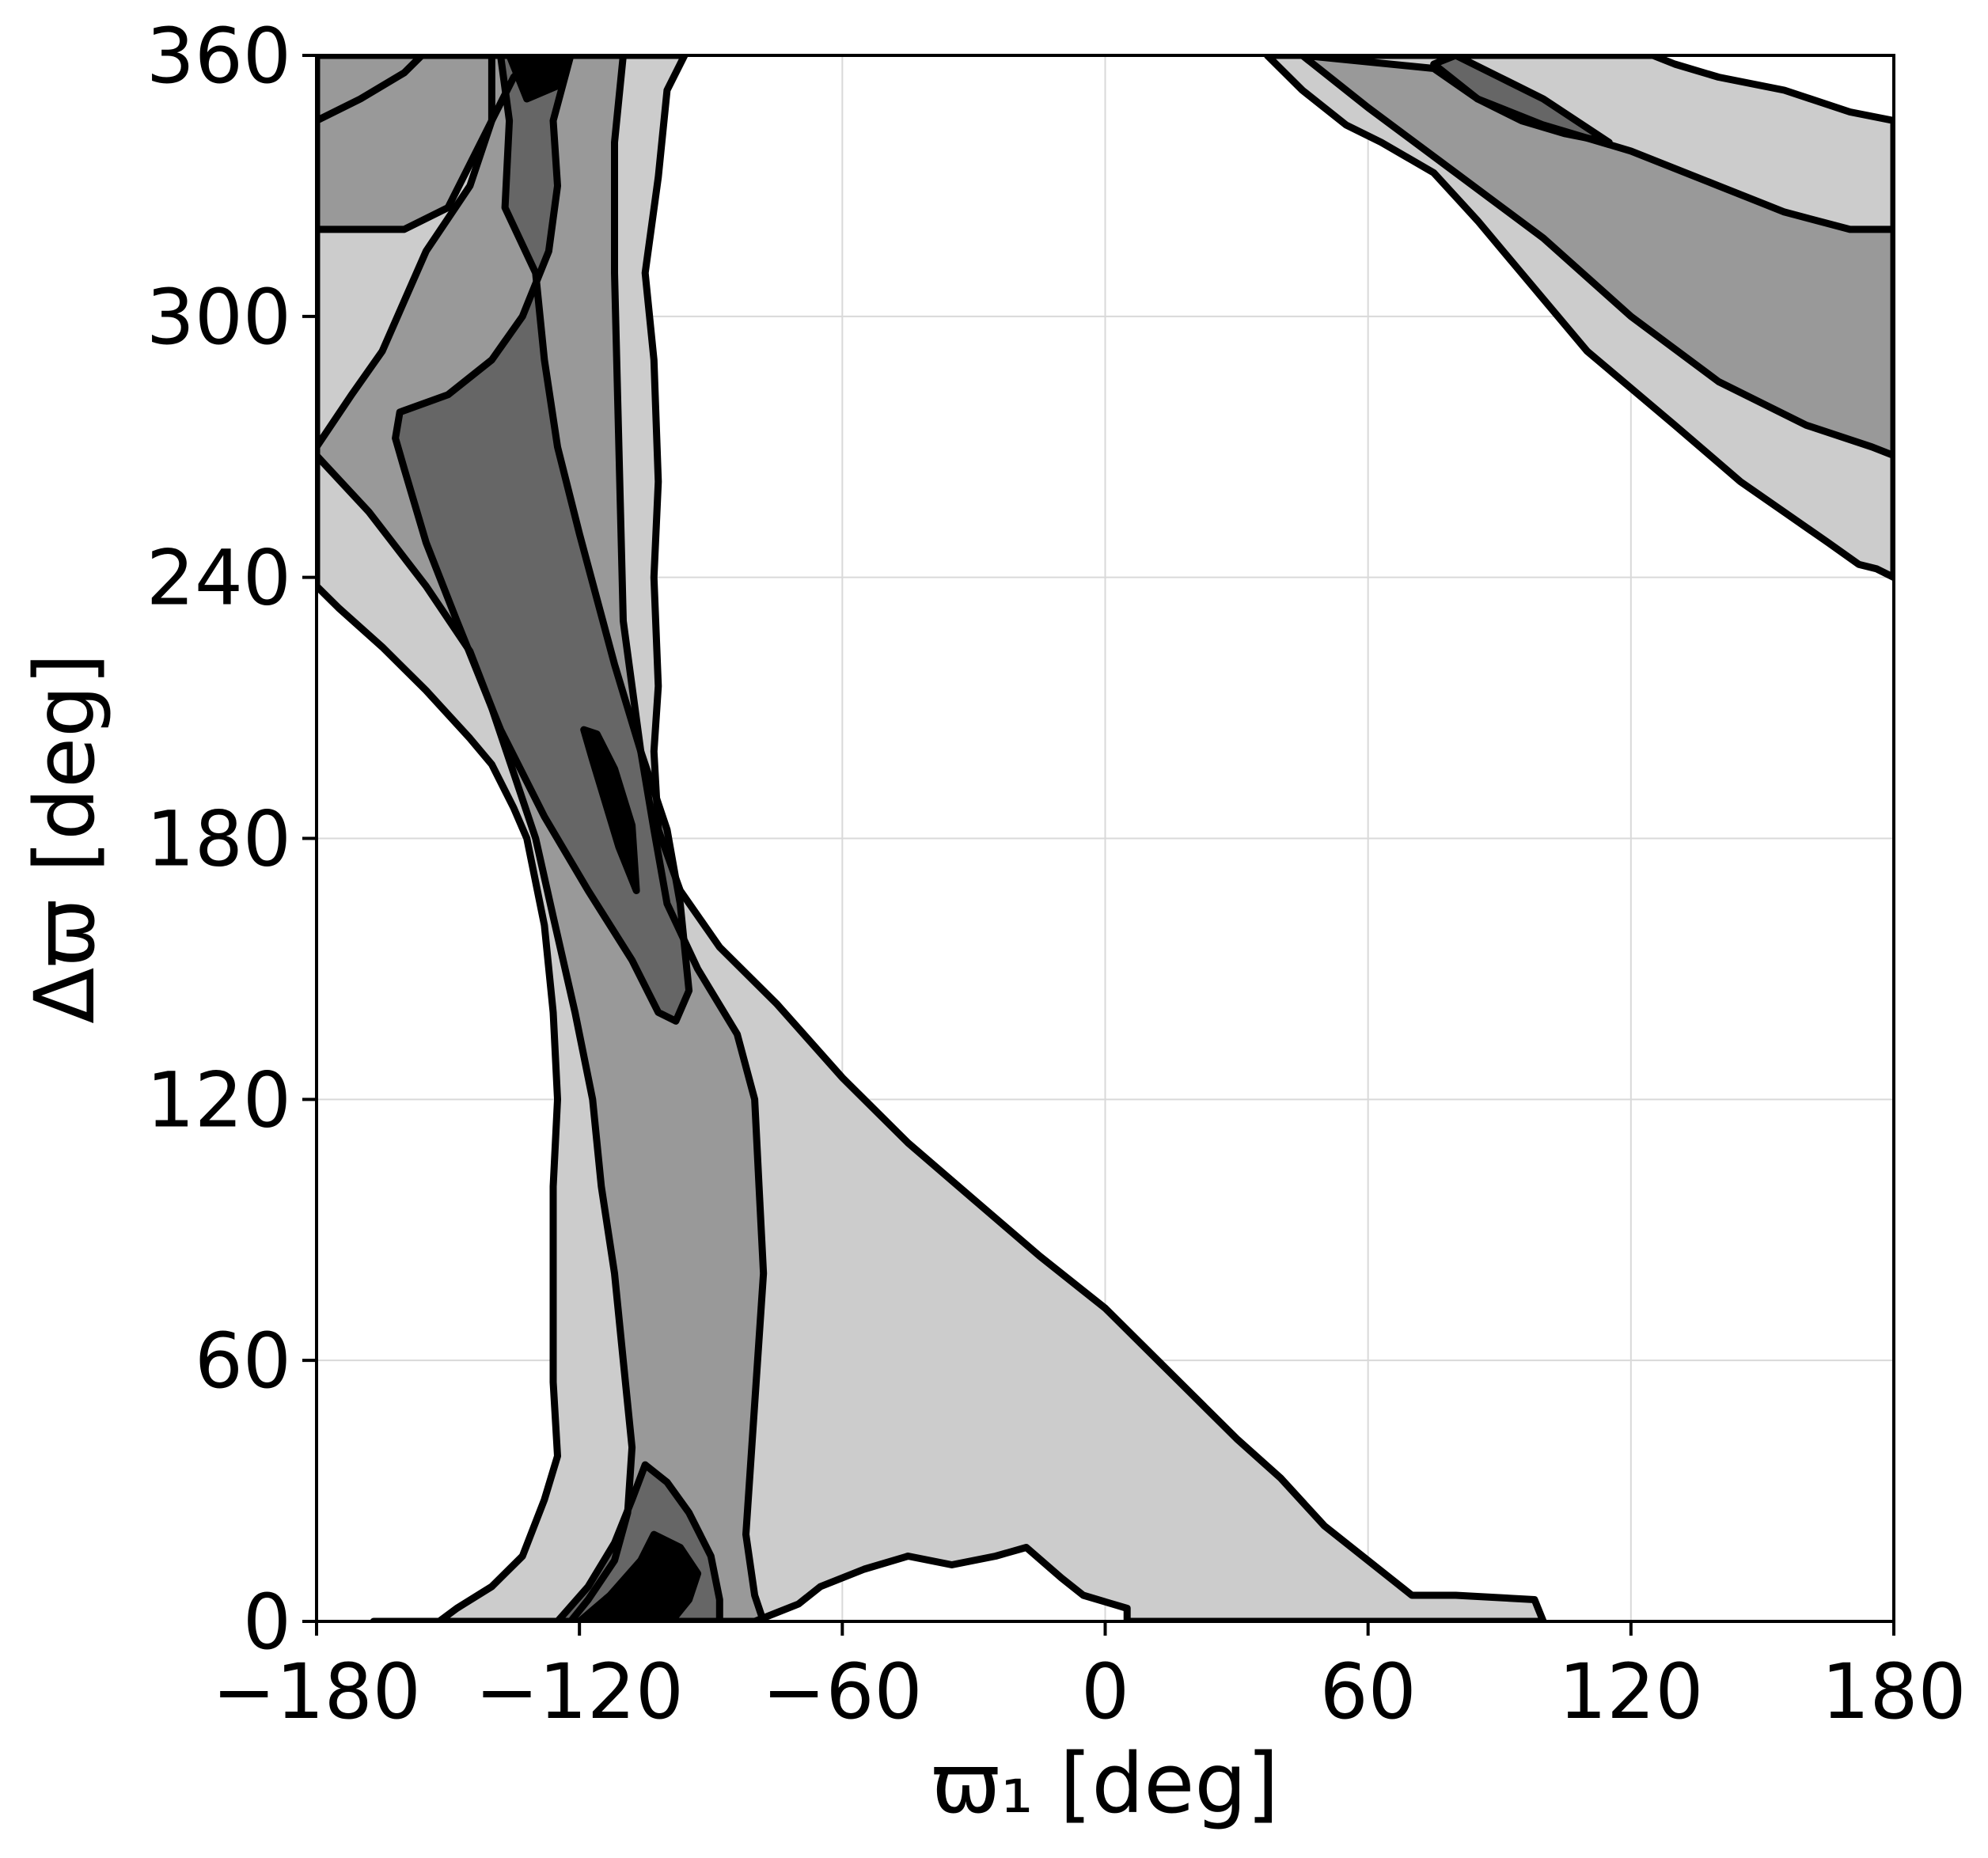 The width and height of the screenshot is (1988, 1858). I want to click on x-tick-label-0: −180, so click(316, 1692).